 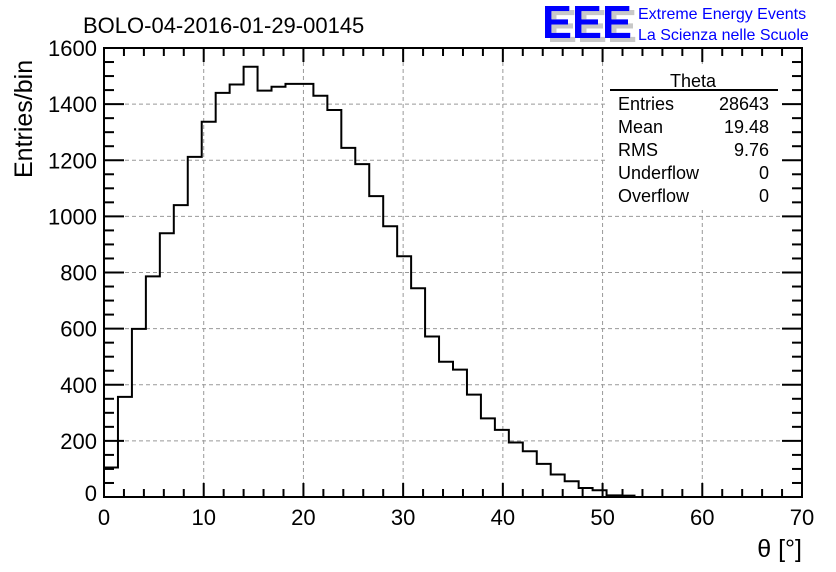 I want to click on y-tick-label: 1600, so click(x=72, y=48).